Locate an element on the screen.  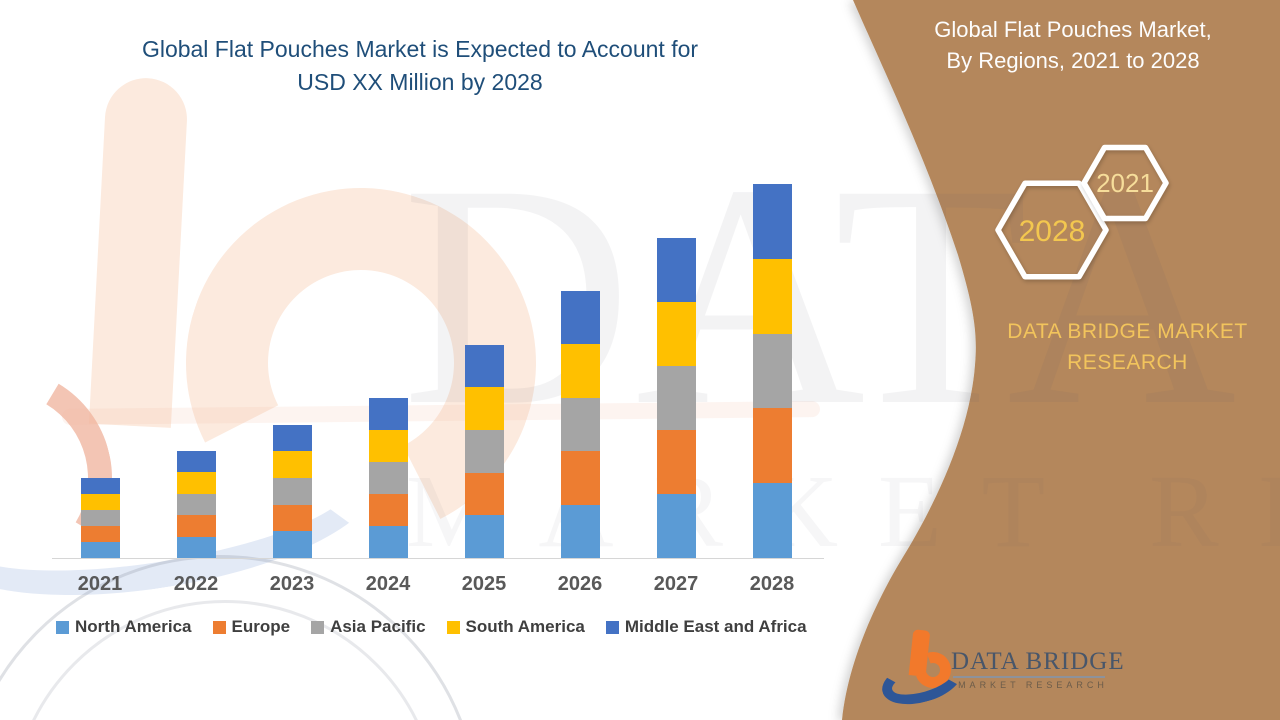
legend-item-asia-pacific: Asia Pacific is located at coordinates (368, 627).